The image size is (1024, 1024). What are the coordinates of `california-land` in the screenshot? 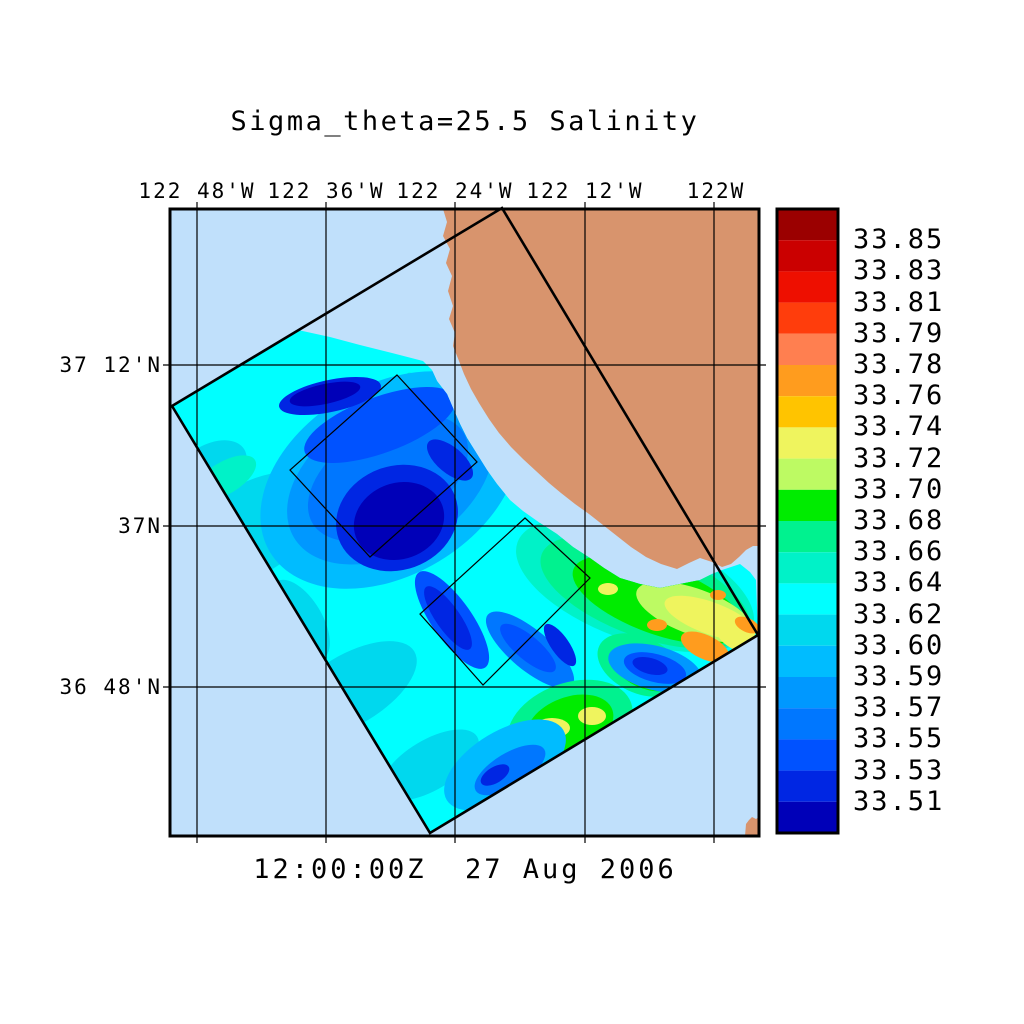 It's located at (601, 389).